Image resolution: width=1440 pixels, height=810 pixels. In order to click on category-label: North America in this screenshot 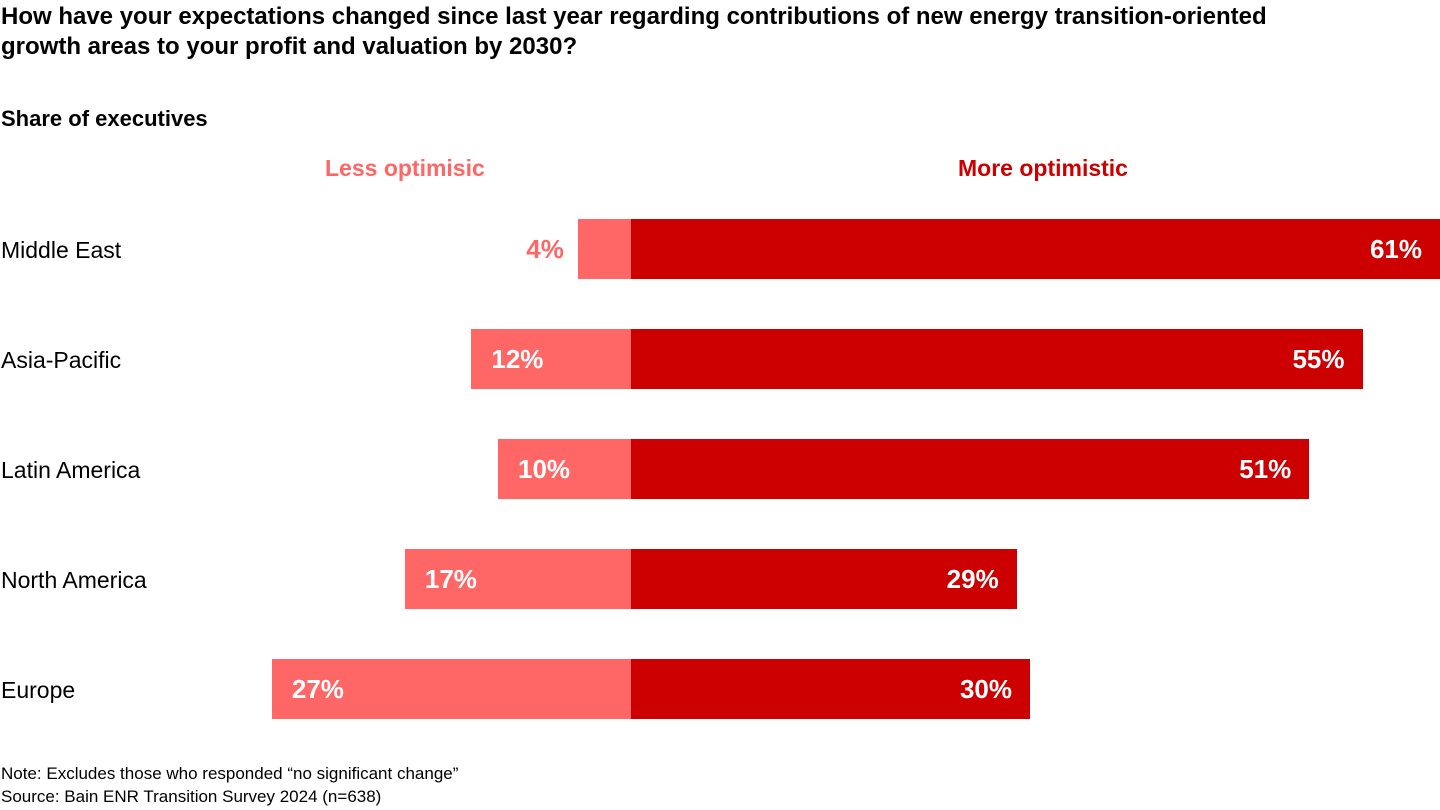, I will do `click(74, 580)`.